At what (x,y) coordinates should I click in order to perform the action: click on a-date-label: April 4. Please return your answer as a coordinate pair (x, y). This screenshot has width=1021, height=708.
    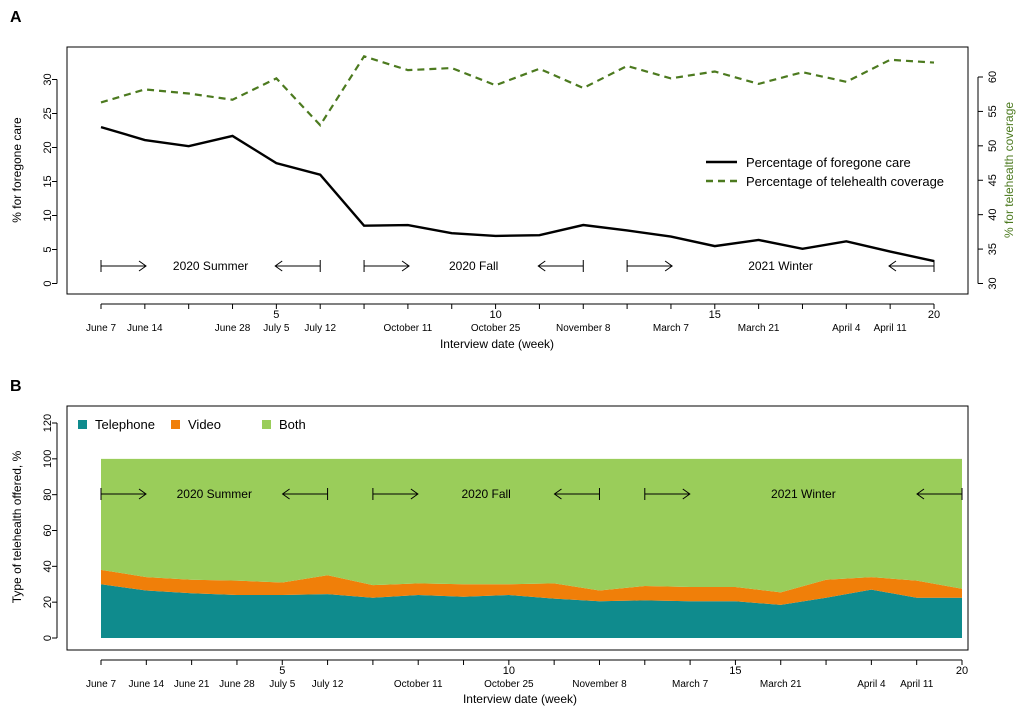
    Looking at the image, I should click on (846, 328).